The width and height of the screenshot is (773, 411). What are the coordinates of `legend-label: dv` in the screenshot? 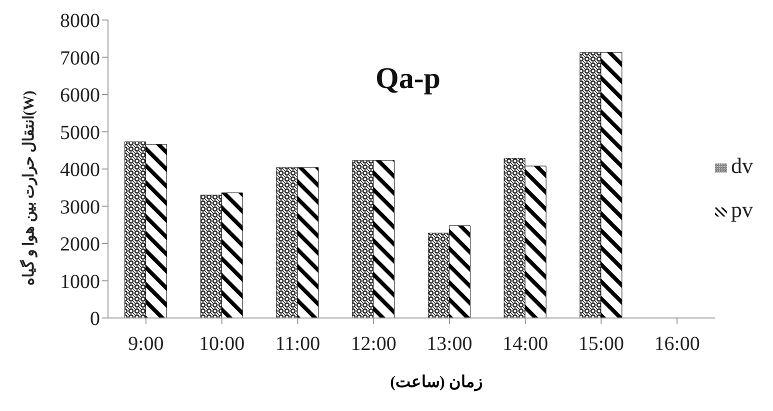 It's located at (742, 165).